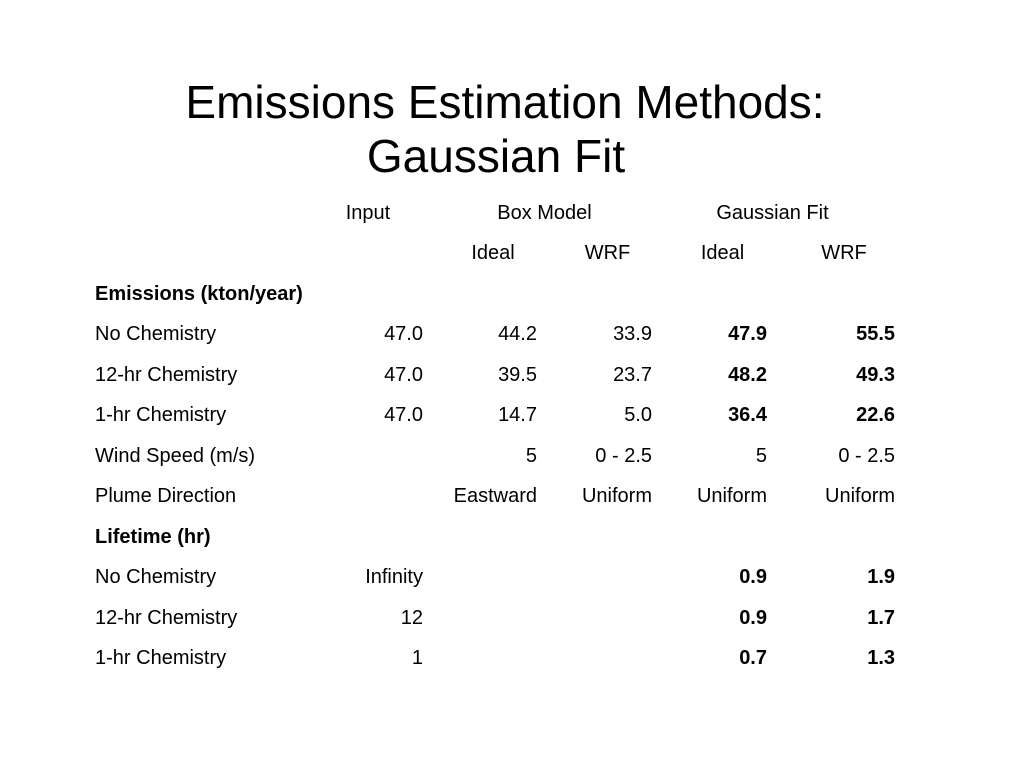 The image size is (1024, 768). Describe the element at coordinates (496, 155) in the screenshot. I see `title-line-2: Gaussian Fit` at that location.